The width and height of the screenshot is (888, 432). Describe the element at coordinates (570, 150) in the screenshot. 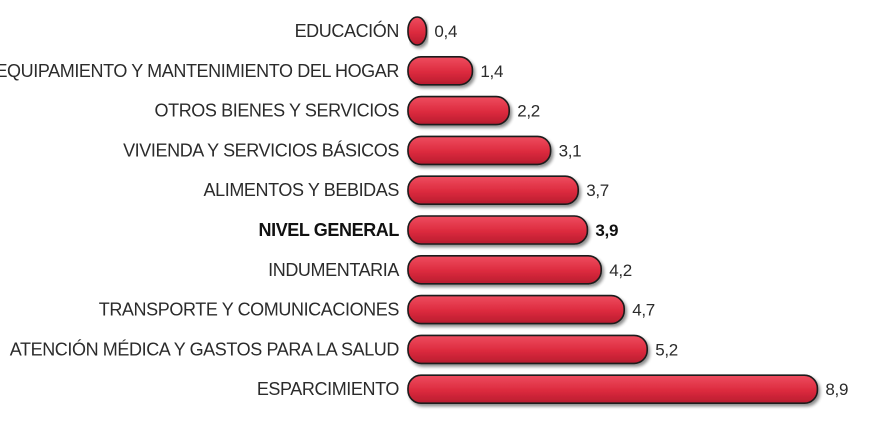

I see `value-label-vivienda-y-servicios-basicos: 3,1` at that location.